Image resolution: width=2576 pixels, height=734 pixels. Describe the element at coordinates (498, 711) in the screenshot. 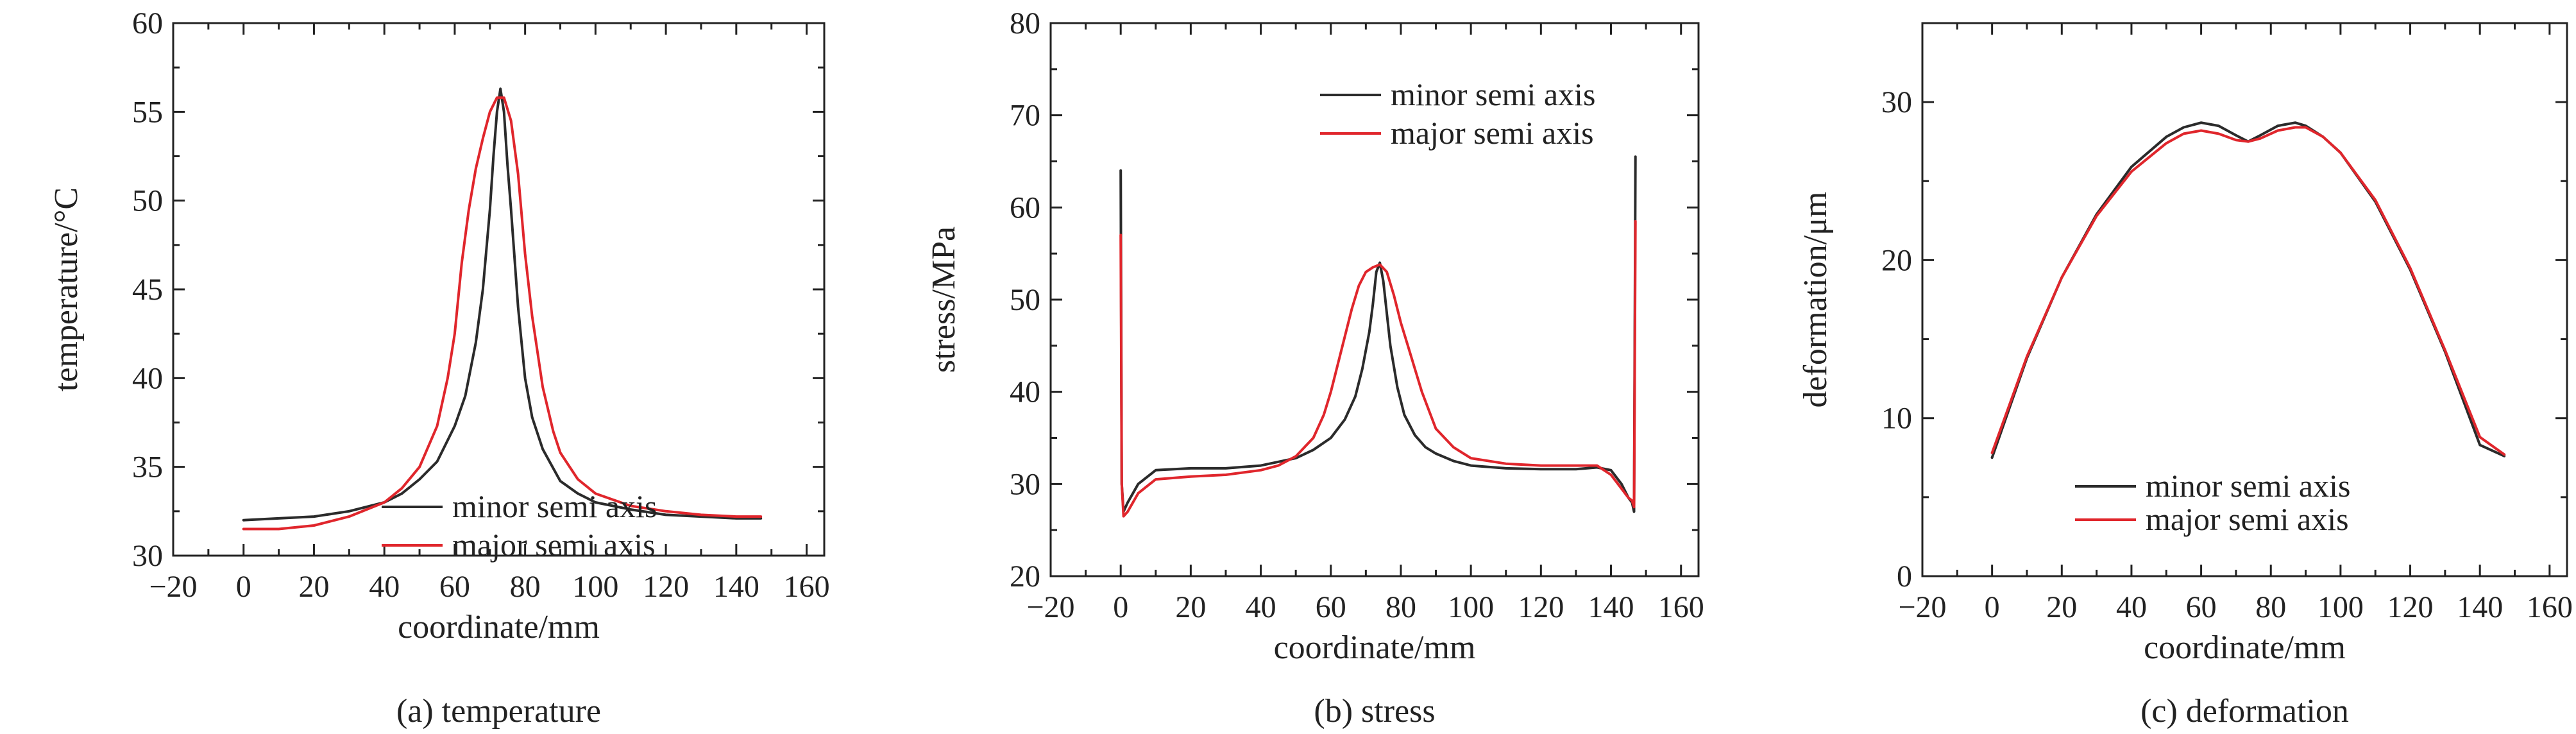

I see `panel-caption: (a) temperature` at that location.